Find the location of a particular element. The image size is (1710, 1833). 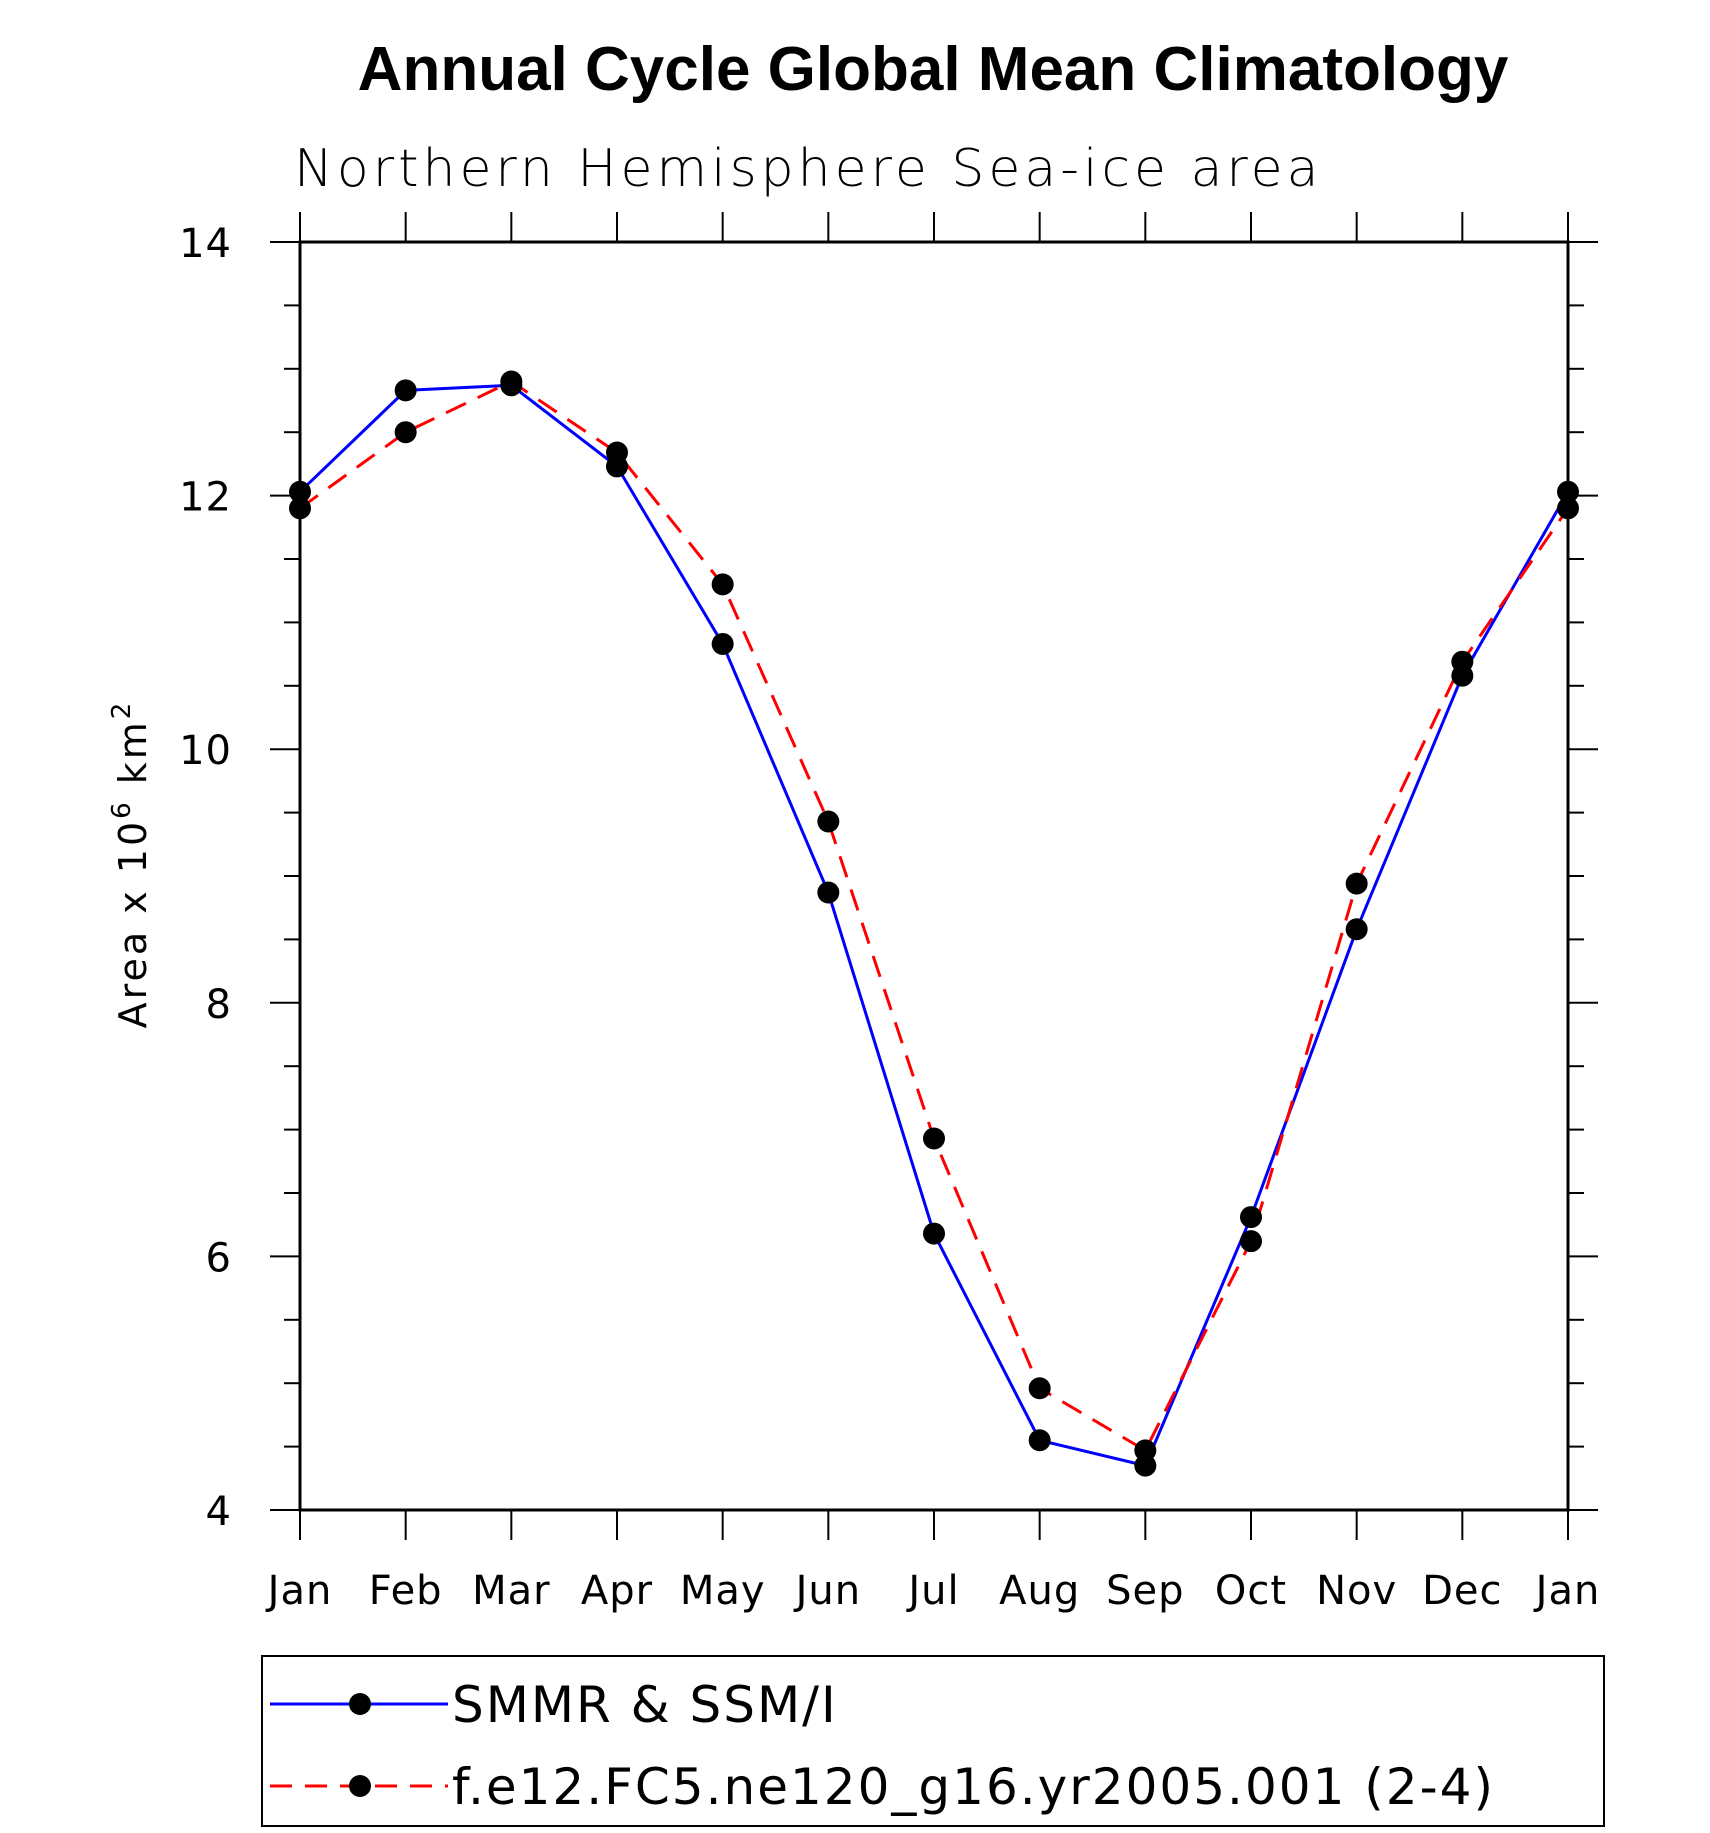

chart-subtitle: Northern Hemisphere Sea-ice area is located at coordinates (808, 169).